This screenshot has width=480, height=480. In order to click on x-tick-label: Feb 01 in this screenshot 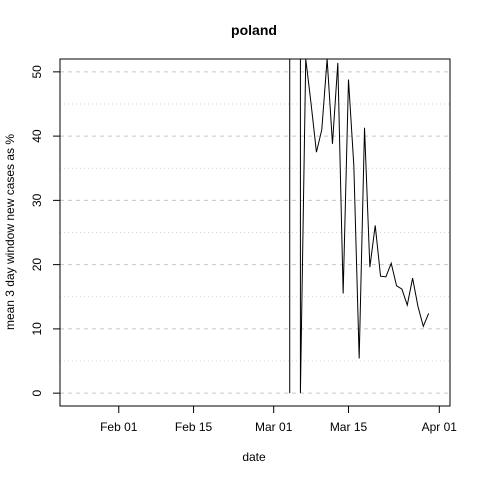, I will do `click(119, 427)`.